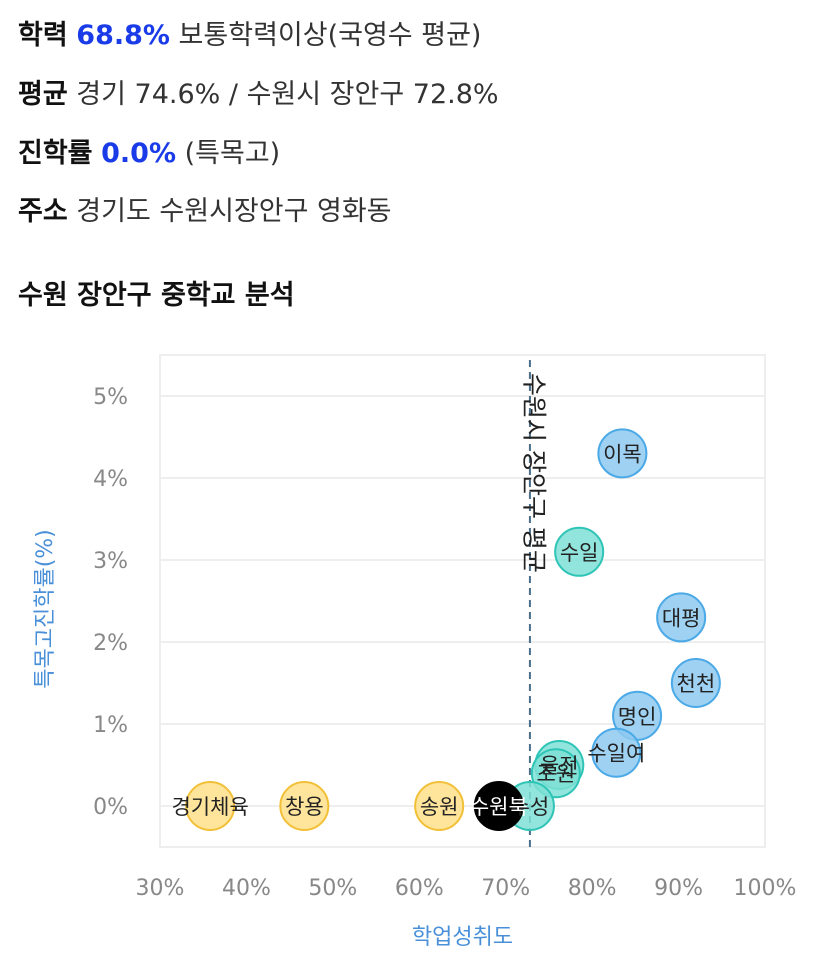 The height and width of the screenshot is (954, 827). What do you see at coordinates (110, 807) in the screenshot?
I see `y-tick-label: 0%` at bounding box center [110, 807].